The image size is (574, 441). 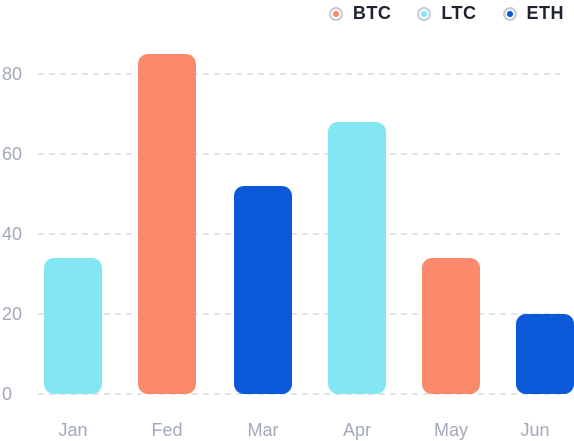 What do you see at coordinates (335, 13) in the screenshot?
I see `btc-dot-icon` at bounding box center [335, 13].